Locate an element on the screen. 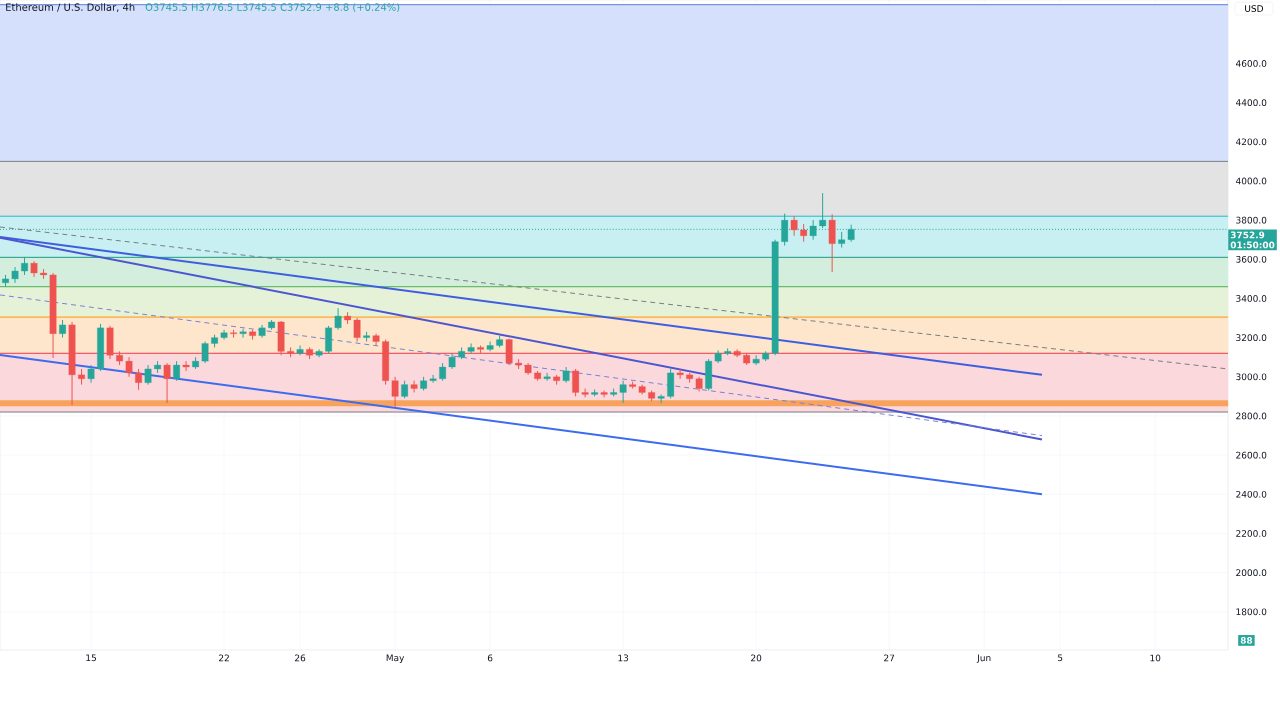 Image resolution: width=1280 pixels, height=701 pixels. x-tick-label: 27 is located at coordinates (889, 658).